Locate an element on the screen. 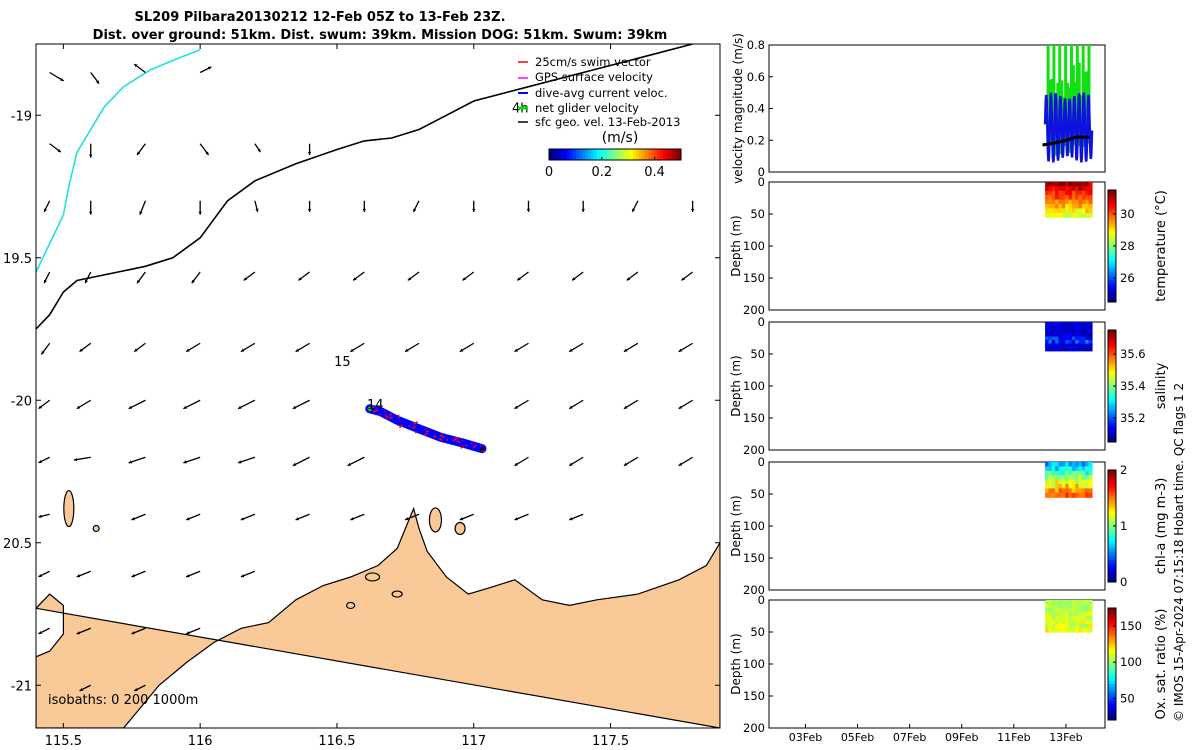 The height and width of the screenshot is (750, 1200). velocity-ytick-label: 0.6 is located at coordinates (756, 77).